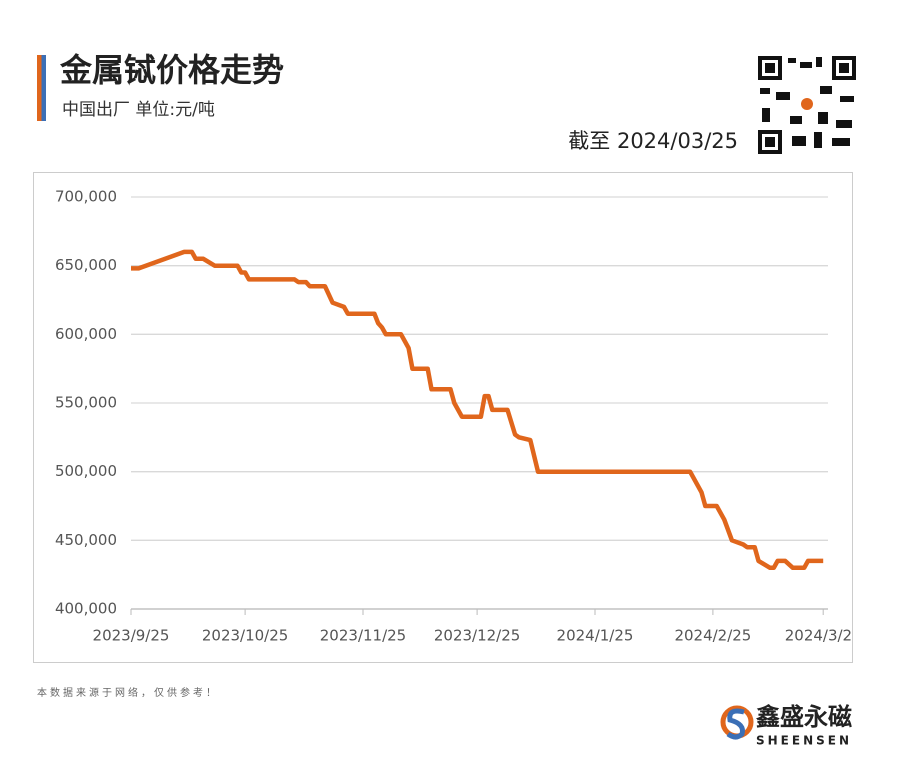 Image resolution: width=900 pixels, height=770 pixels. I want to click on y-tick-label: 650,000, so click(86, 265).